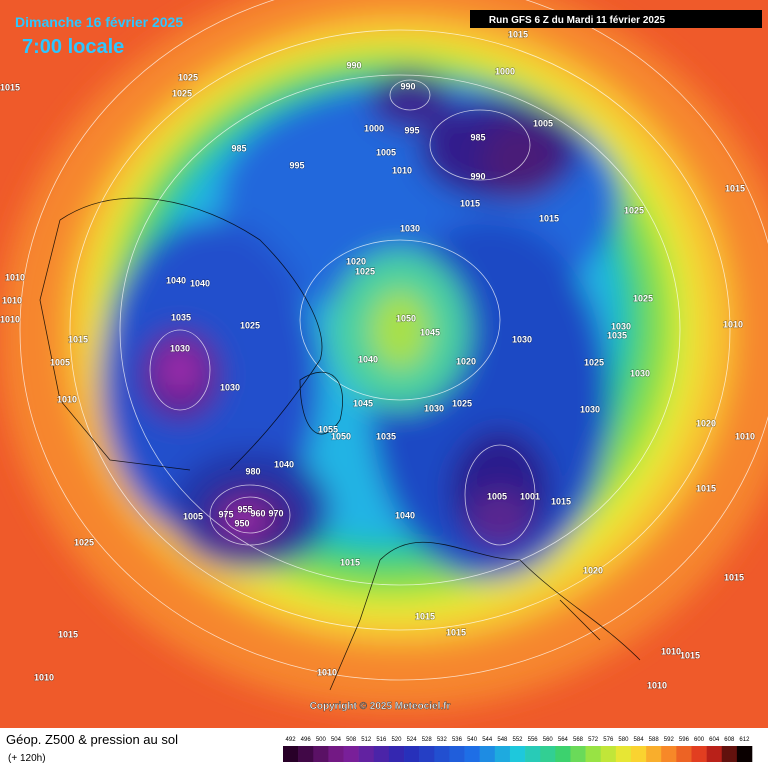  Describe the element at coordinates (714, 740) in the screenshot. I see `legend-label: 604` at that location.